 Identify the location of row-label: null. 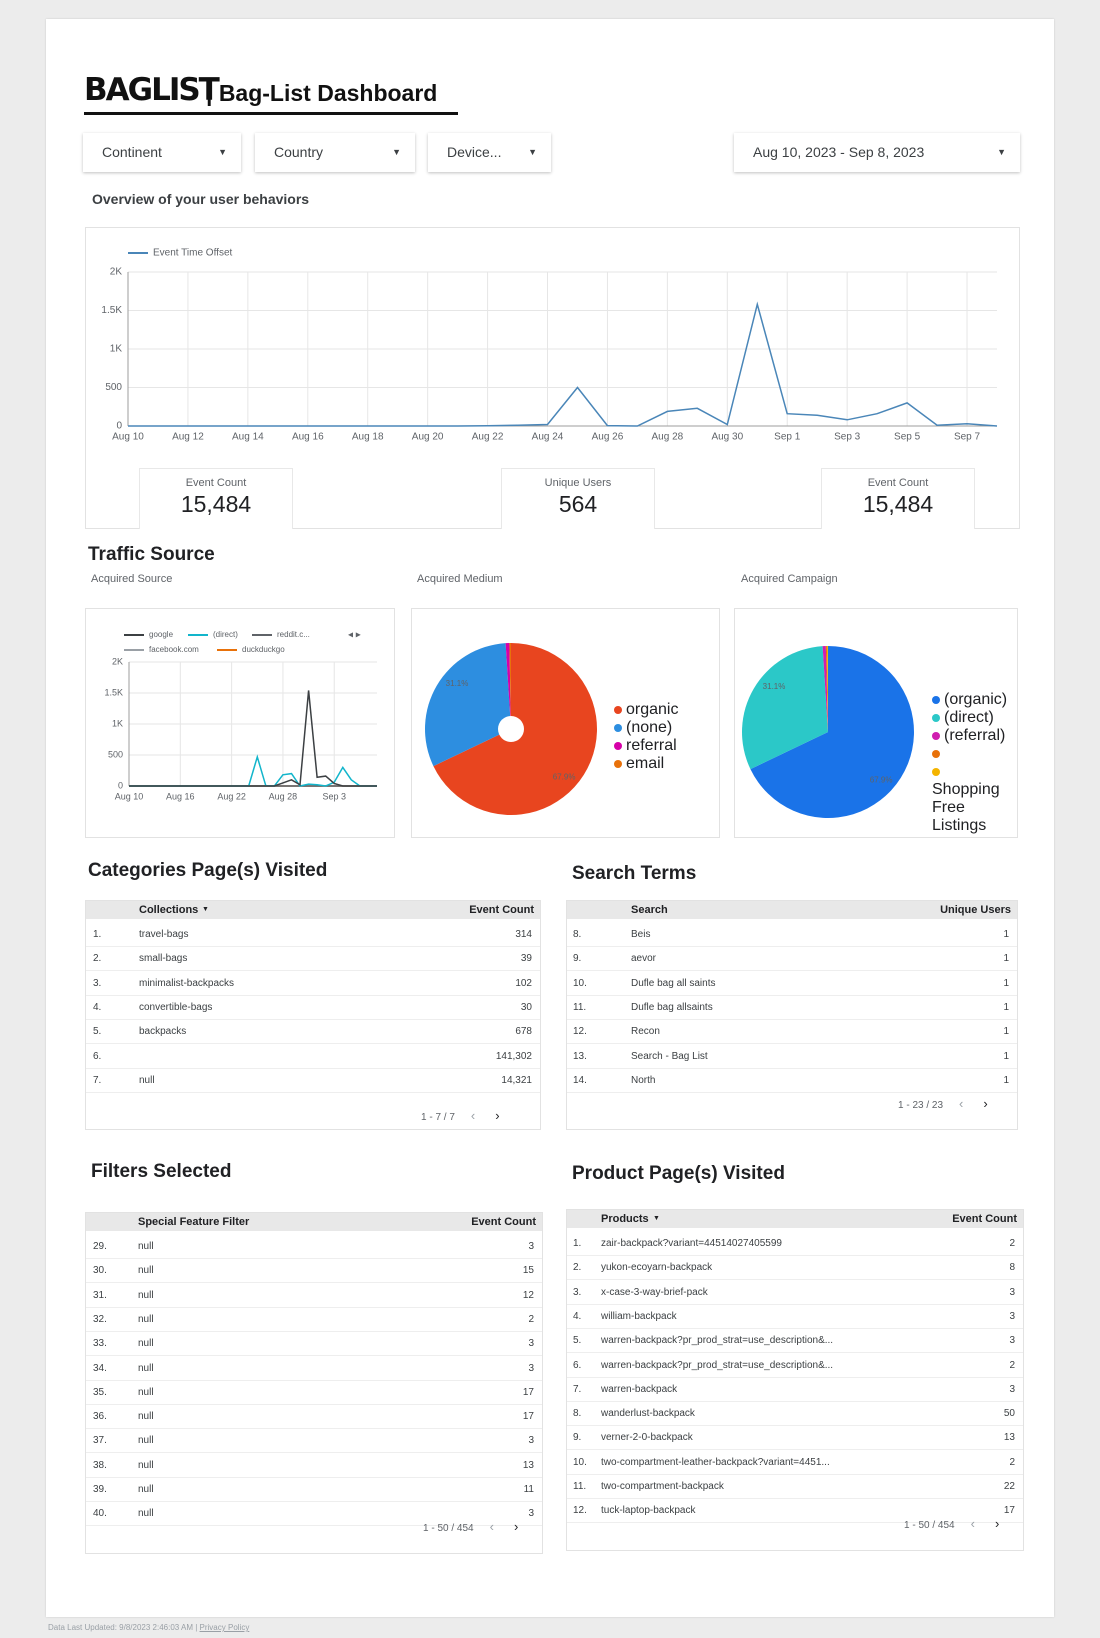
(146, 1417).